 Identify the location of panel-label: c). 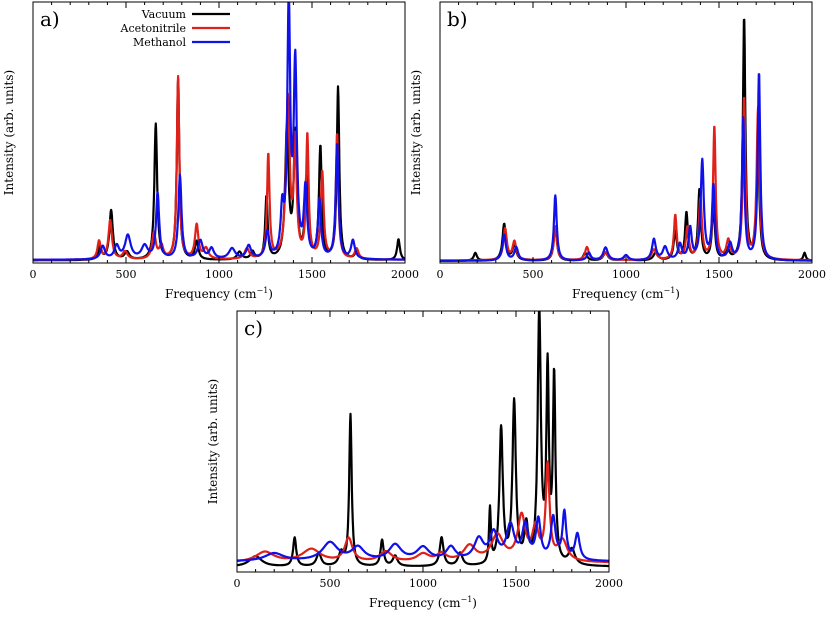
(253, 328).